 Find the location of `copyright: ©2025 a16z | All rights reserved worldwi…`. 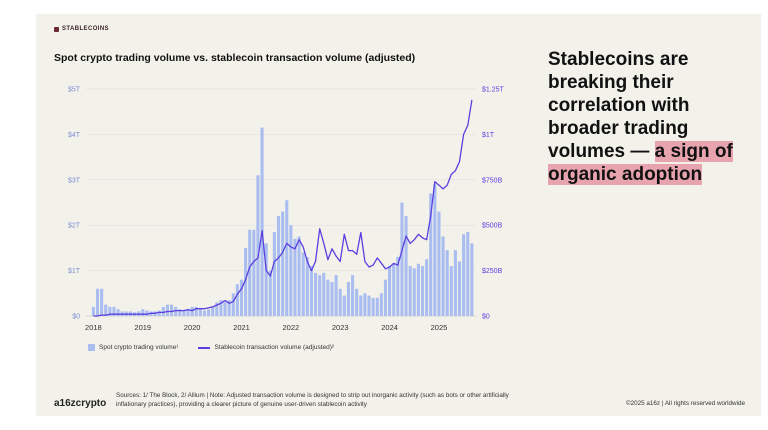

copyright: ©2025 a16z | All rights reserved worldwi… is located at coordinates (685, 403).